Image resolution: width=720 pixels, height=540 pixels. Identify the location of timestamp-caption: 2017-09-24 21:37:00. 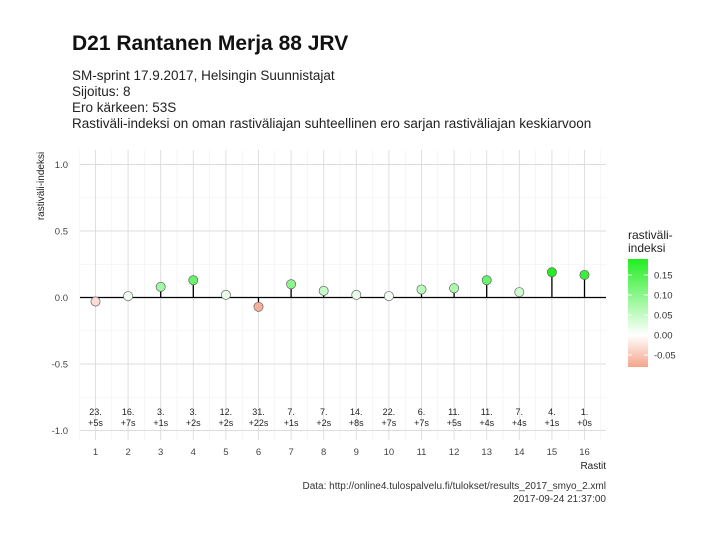
(559, 499).